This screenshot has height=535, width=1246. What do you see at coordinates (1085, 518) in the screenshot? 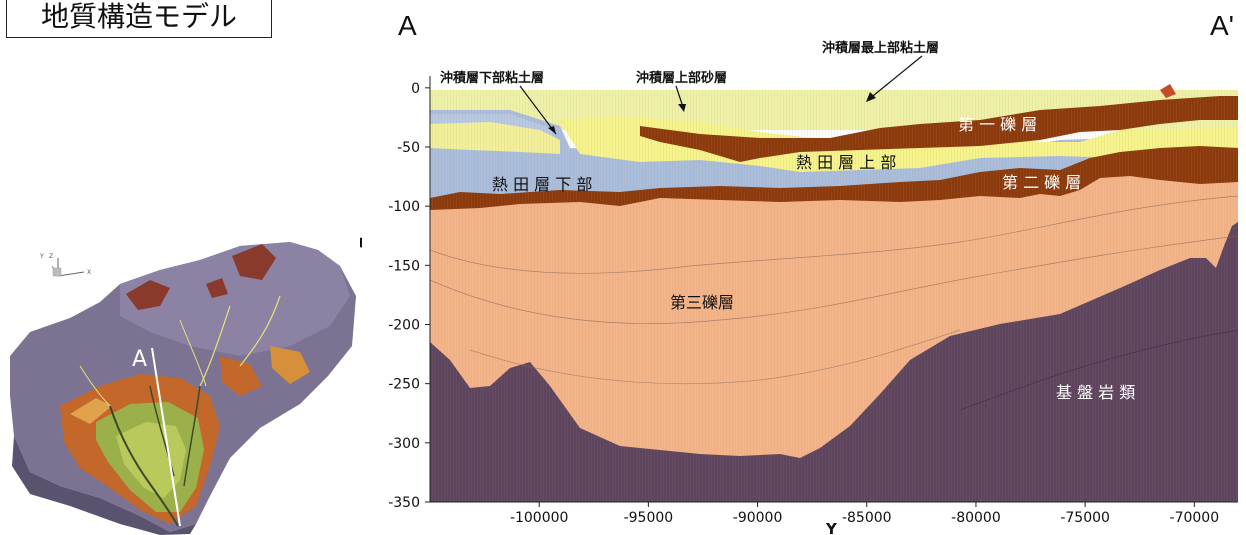
I see `y-tick-label: -75000` at bounding box center [1085, 518].